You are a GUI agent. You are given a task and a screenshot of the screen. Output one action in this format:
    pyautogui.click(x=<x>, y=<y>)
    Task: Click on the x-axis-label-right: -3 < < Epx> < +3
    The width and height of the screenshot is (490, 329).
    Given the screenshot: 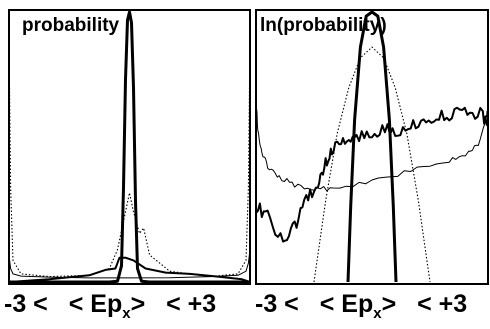 What is the action you would take?
    pyautogui.click(x=361, y=309)
    